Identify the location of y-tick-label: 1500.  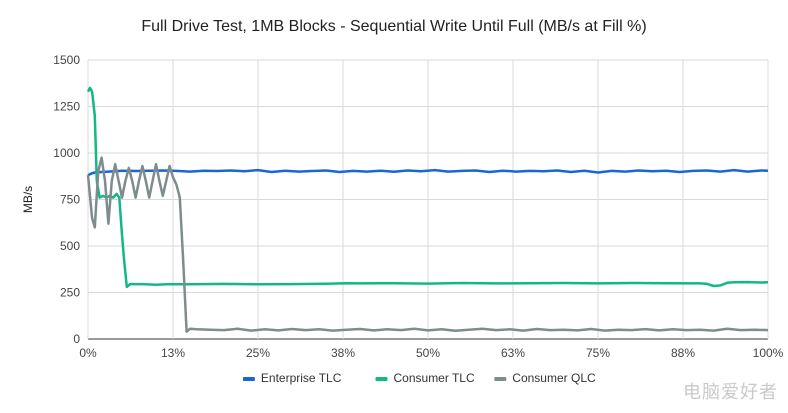
(66, 60).